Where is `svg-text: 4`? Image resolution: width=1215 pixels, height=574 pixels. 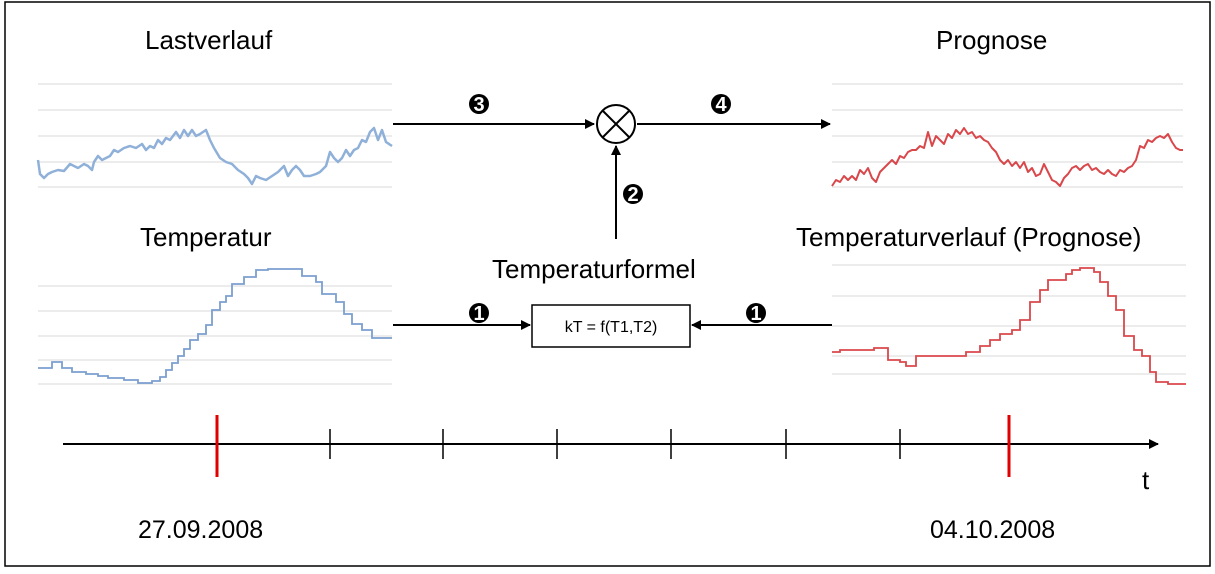 svg-text: 4 is located at coordinates (721, 105).